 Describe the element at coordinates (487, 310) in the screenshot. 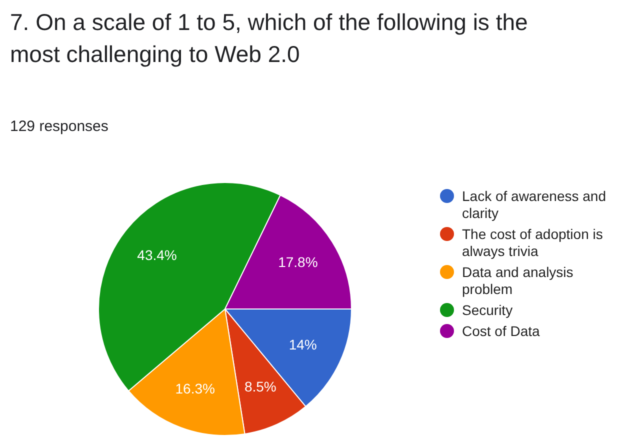

I see `legend-label: Security` at that location.